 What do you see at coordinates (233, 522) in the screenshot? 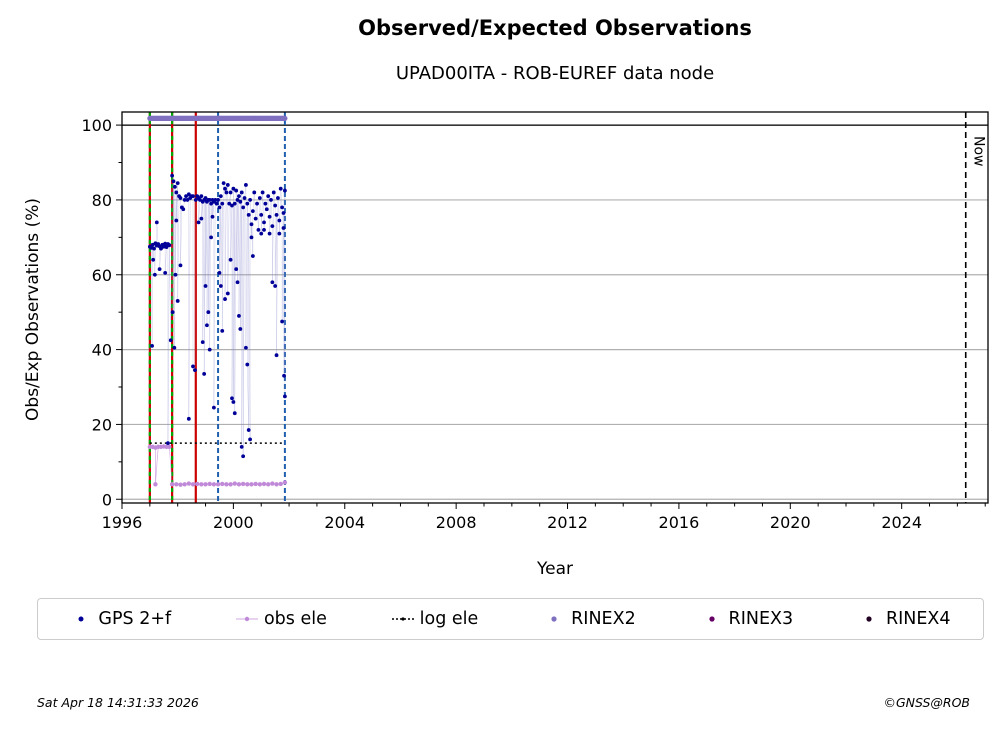
I see `x-tick-label: 2000` at bounding box center [233, 522].